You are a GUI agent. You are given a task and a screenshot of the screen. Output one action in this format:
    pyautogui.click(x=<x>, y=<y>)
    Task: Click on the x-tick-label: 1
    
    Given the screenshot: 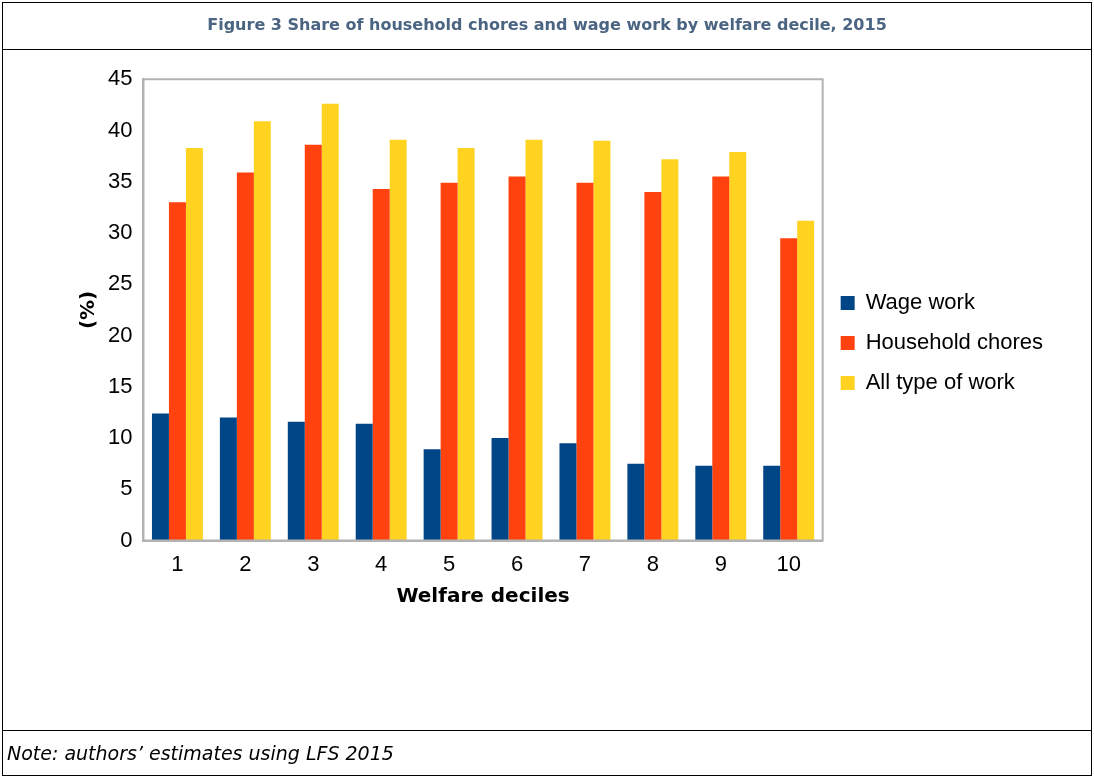 What is the action you would take?
    pyautogui.click(x=177, y=563)
    